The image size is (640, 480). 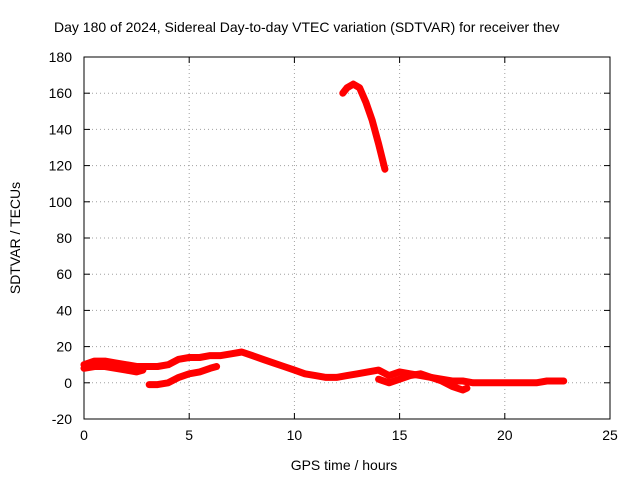 What do you see at coordinates (61, 129) in the screenshot?
I see `y-tick-label: 140` at bounding box center [61, 129].